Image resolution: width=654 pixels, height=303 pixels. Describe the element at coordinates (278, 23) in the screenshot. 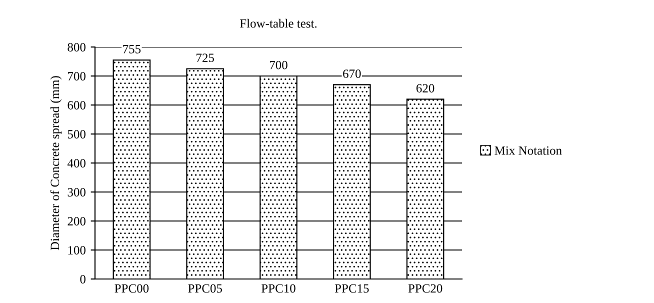

I see `chart-title: Flow-table test.` at that location.